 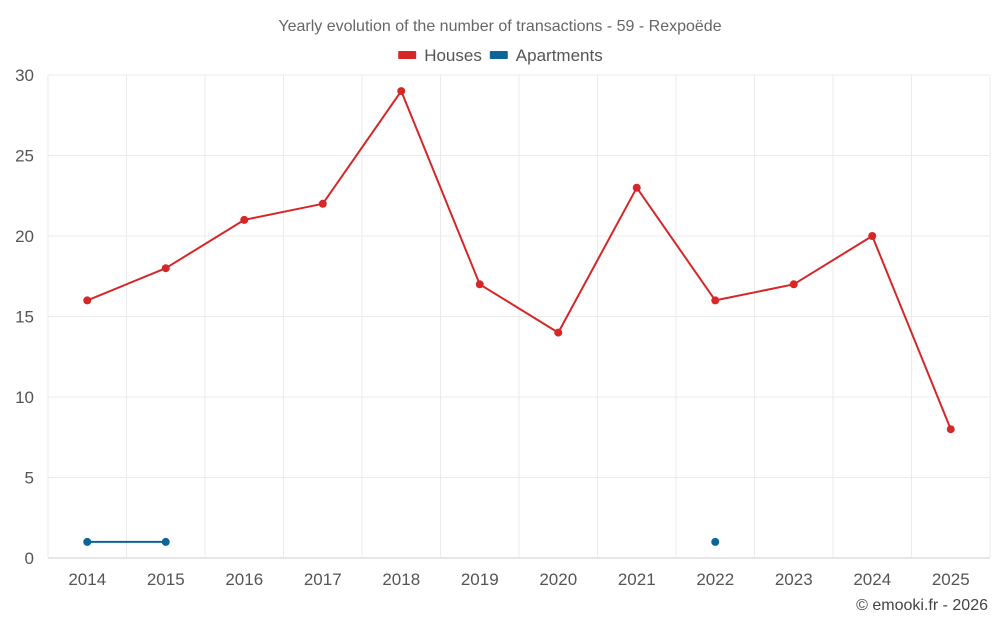 What do you see at coordinates (24, 75) in the screenshot?
I see `y-tick-label: 30` at bounding box center [24, 75].